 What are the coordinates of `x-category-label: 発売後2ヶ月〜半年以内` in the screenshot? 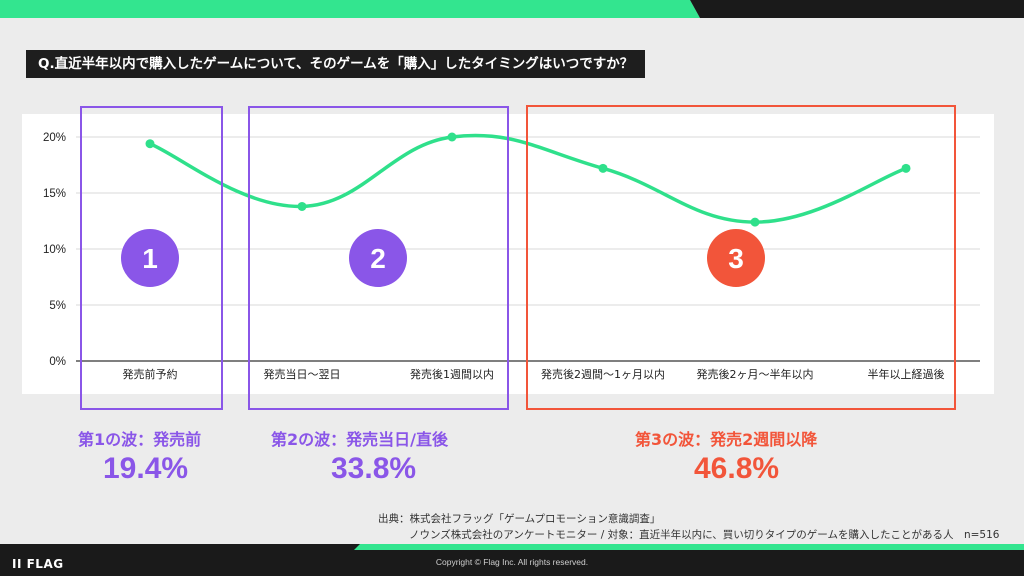 It's located at (755, 374).